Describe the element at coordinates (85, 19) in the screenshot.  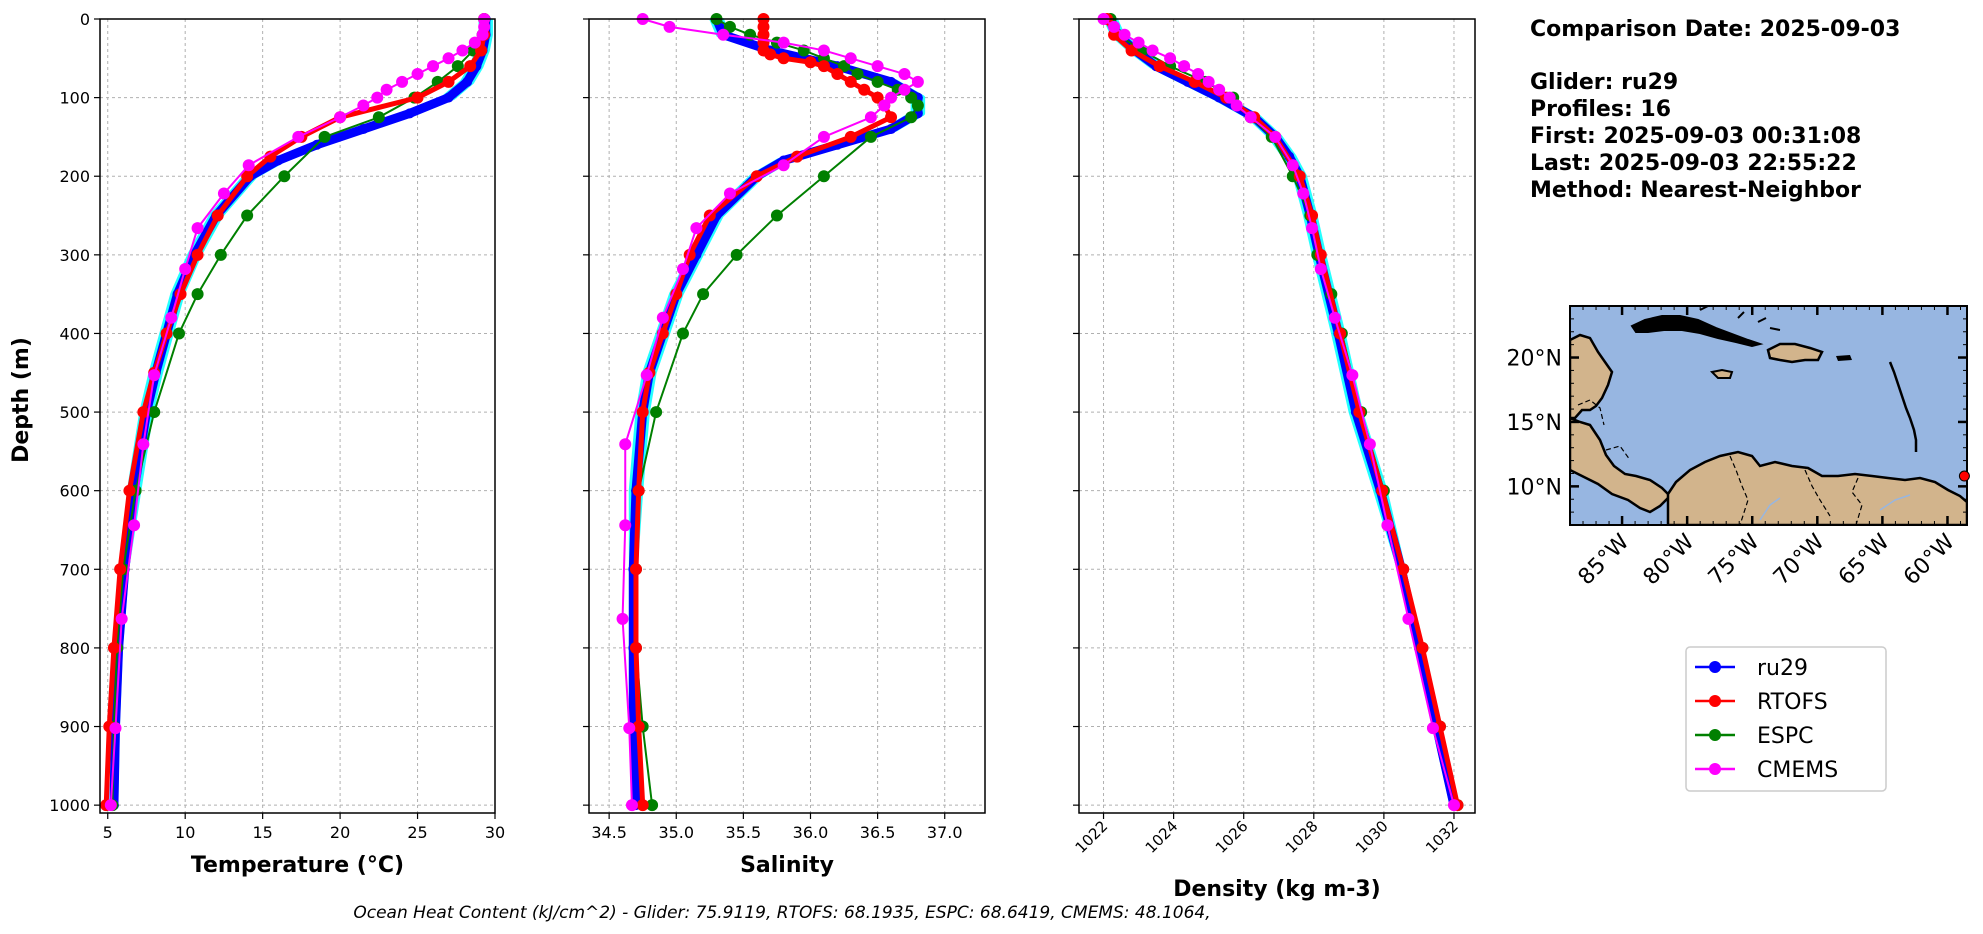
I see `y-tick-label: 0` at that location.